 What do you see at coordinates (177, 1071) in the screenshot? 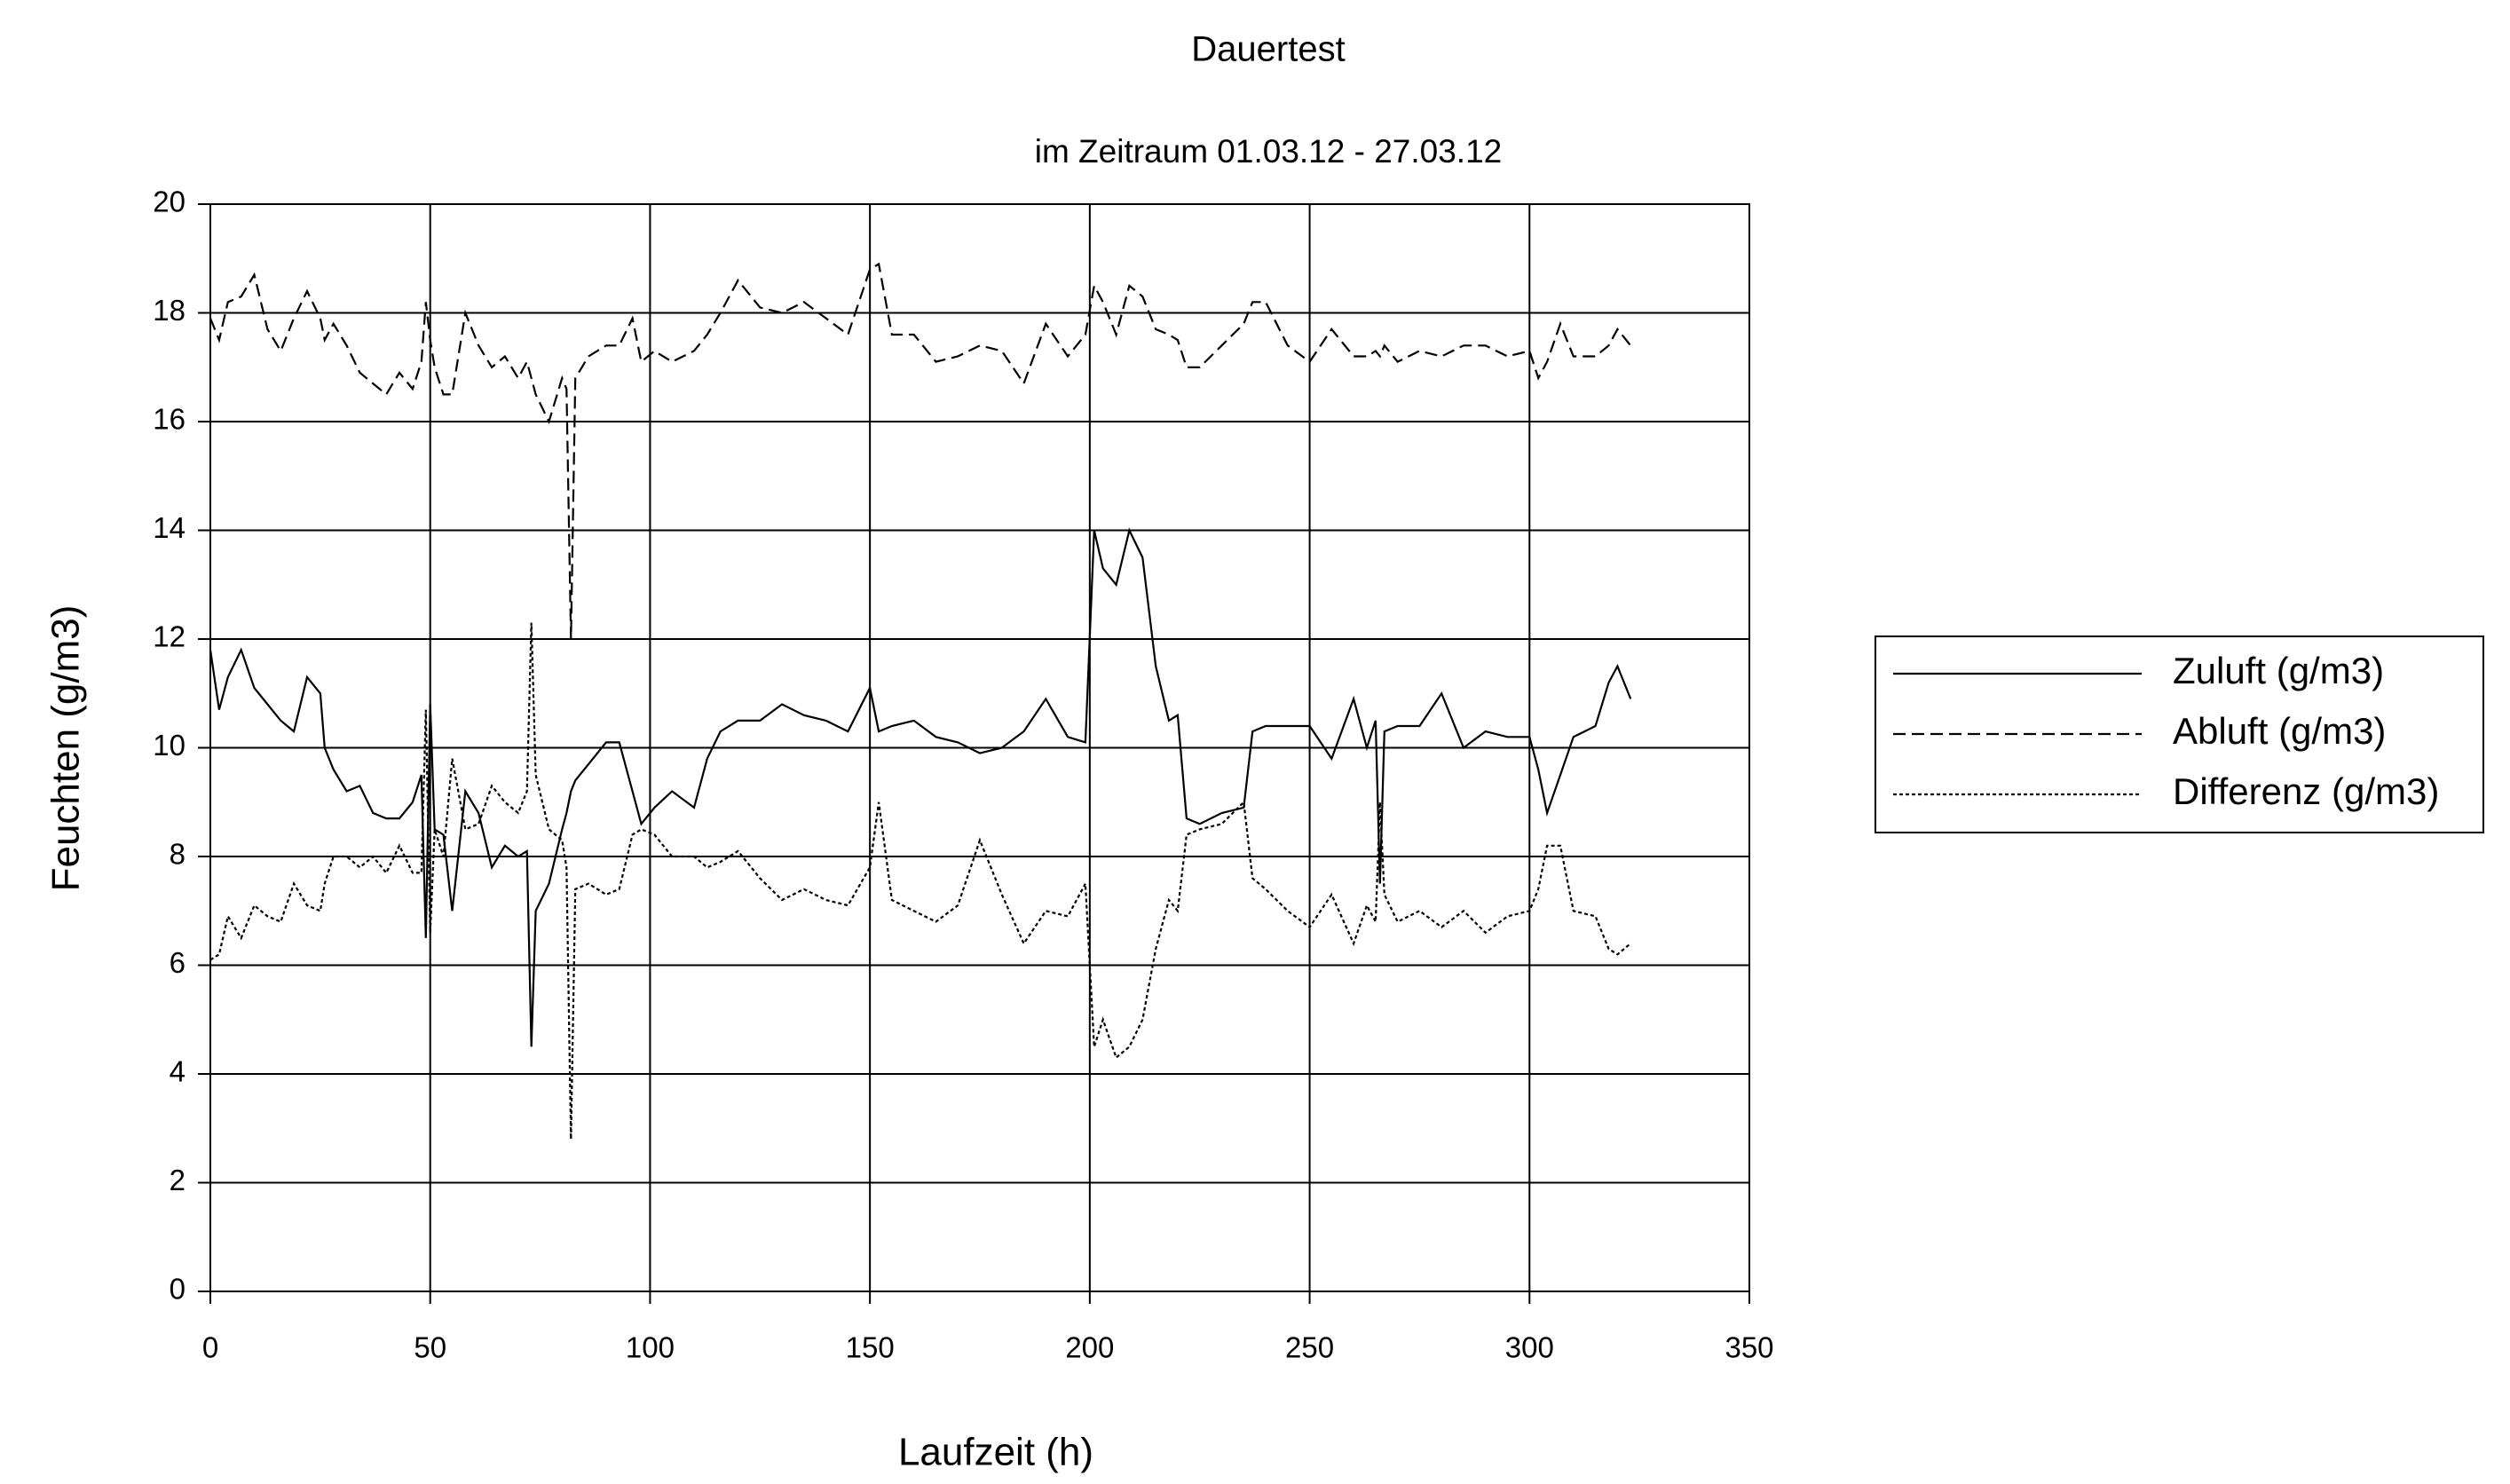
I see `y-tick-label: 4` at bounding box center [177, 1071].